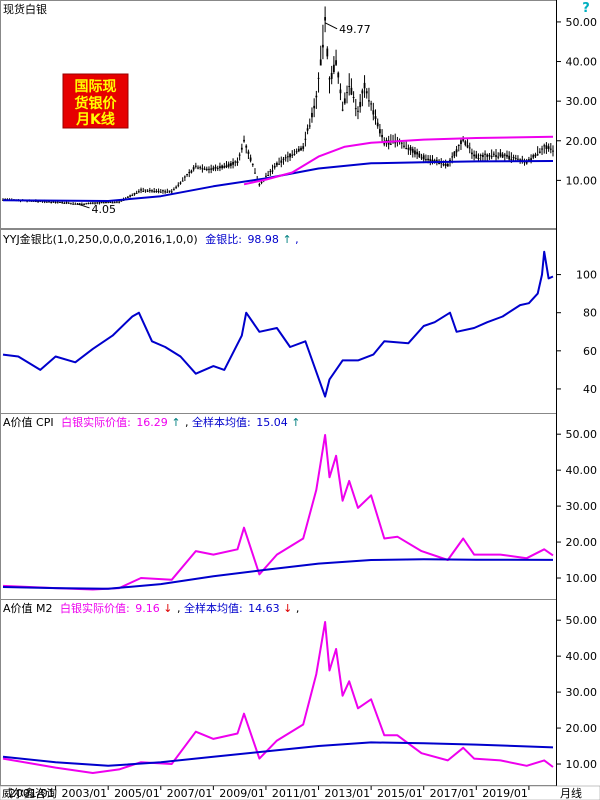 Image resolution: width=600 pixels, height=800 pixels. What do you see at coordinates (331, 26) in the screenshot?
I see `high-annotation-leader` at bounding box center [331, 26].